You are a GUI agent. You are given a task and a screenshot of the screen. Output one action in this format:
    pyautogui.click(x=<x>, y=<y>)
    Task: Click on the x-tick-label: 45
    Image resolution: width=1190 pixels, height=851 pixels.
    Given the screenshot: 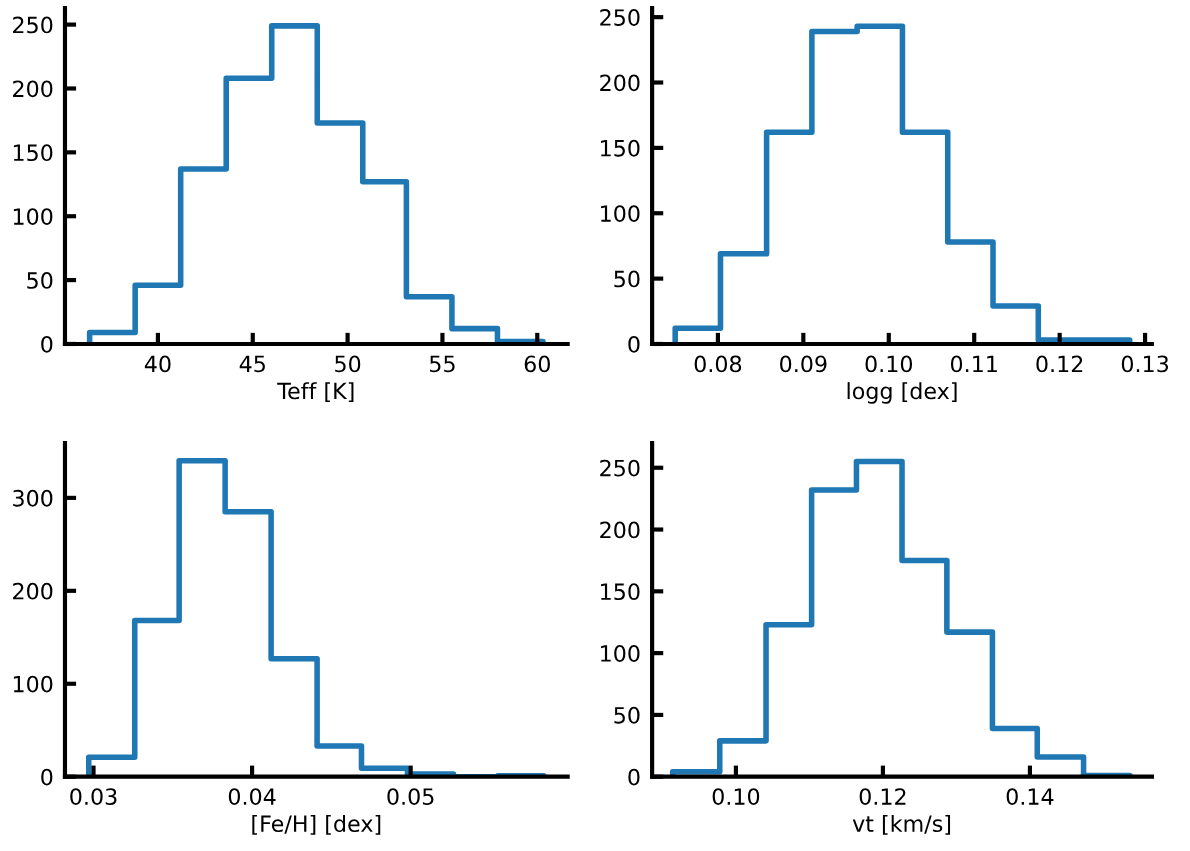 What is the action you would take?
    pyautogui.click(x=252, y=364)
    